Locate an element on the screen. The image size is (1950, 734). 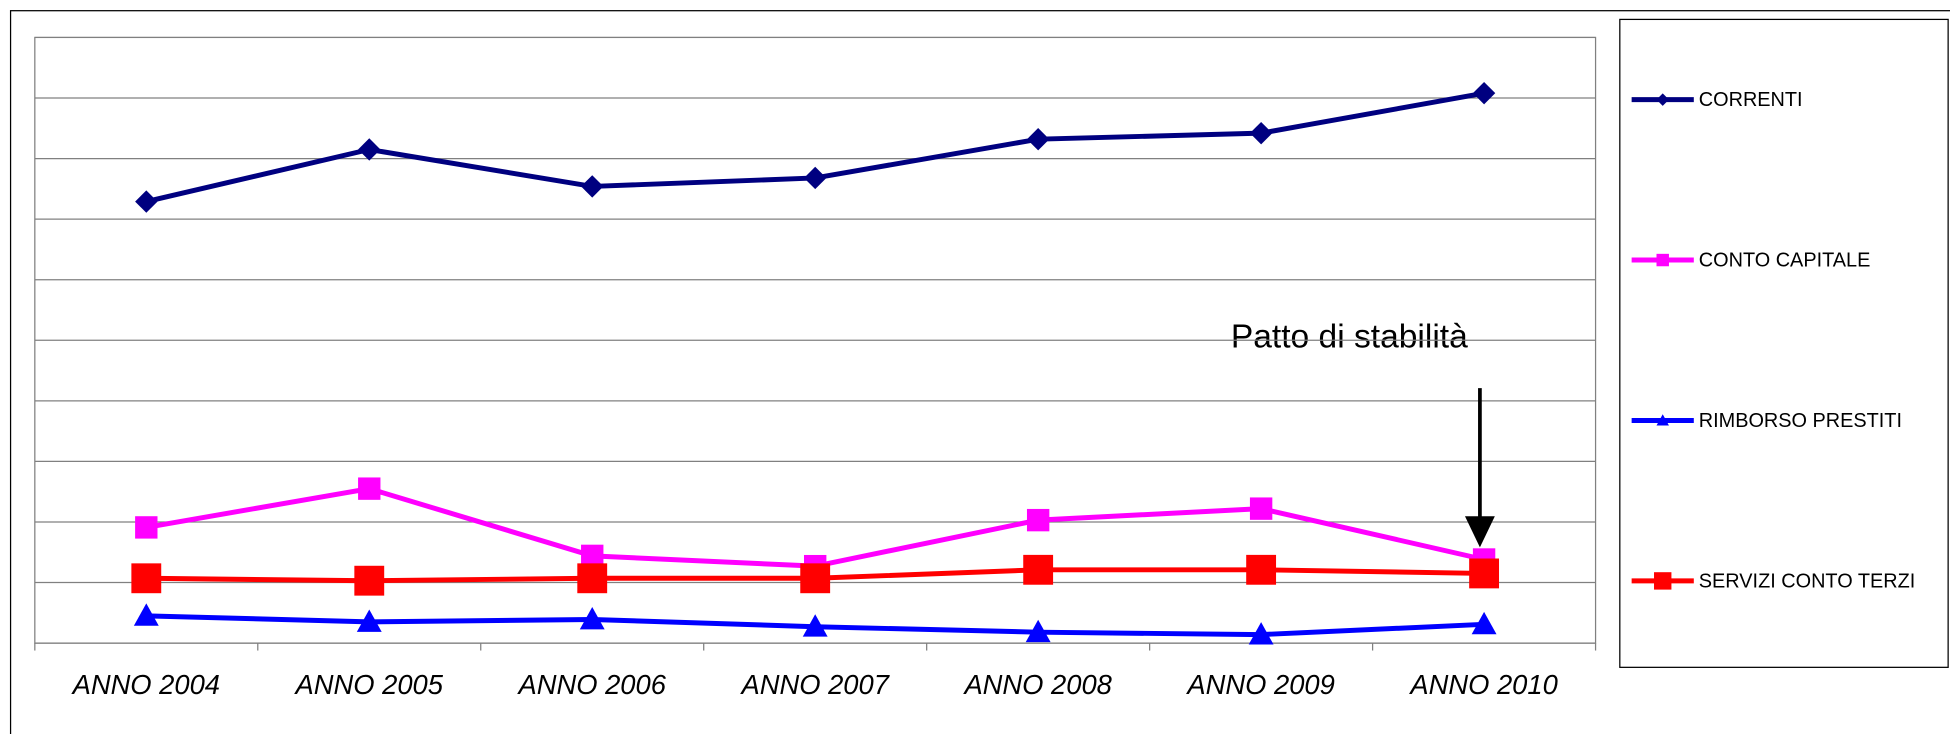
x-tick-label: ANNO 2005 is located at coordinates (369, 684).